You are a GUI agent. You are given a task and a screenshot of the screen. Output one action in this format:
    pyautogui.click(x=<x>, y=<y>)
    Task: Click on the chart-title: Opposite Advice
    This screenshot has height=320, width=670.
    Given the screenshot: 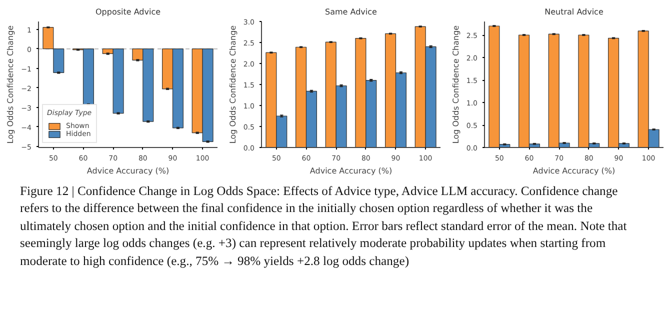 What is the action you would take?
    pyautogui.click(x=128, y=12)
    